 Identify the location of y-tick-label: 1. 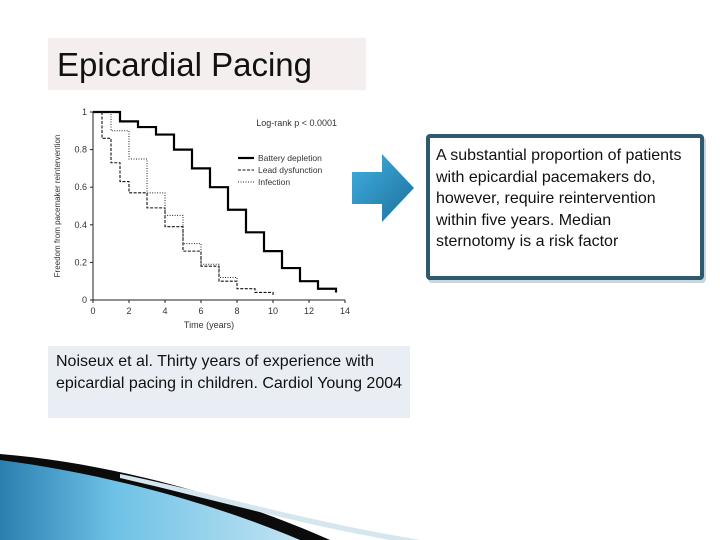
(84, 112).